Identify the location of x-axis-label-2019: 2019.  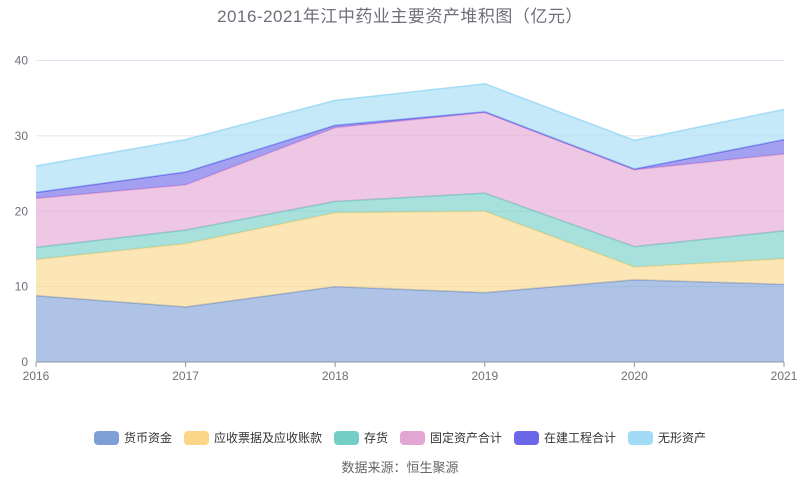
(484, 376).